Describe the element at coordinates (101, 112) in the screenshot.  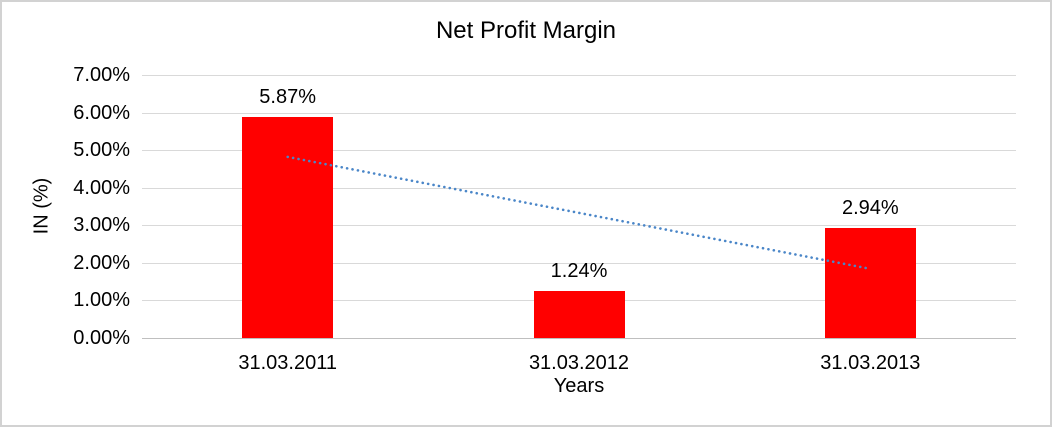
I see `y-tick-label: 6.00%` at that location.